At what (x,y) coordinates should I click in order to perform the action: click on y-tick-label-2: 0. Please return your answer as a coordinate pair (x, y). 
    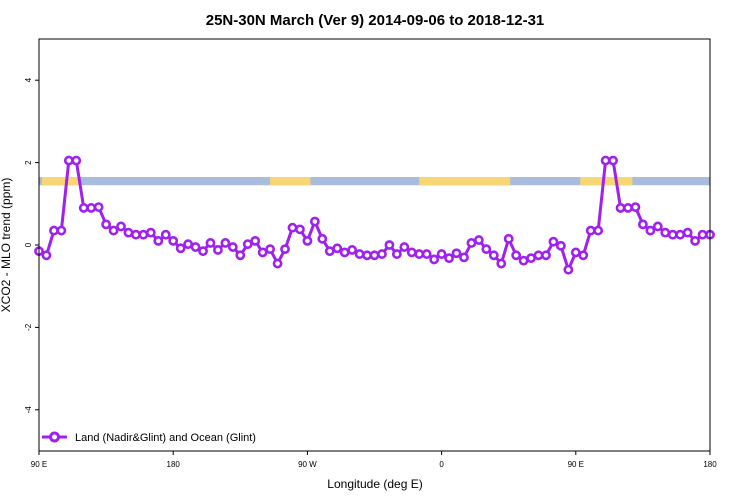
    Looking at the image, I should click on (28, 244).